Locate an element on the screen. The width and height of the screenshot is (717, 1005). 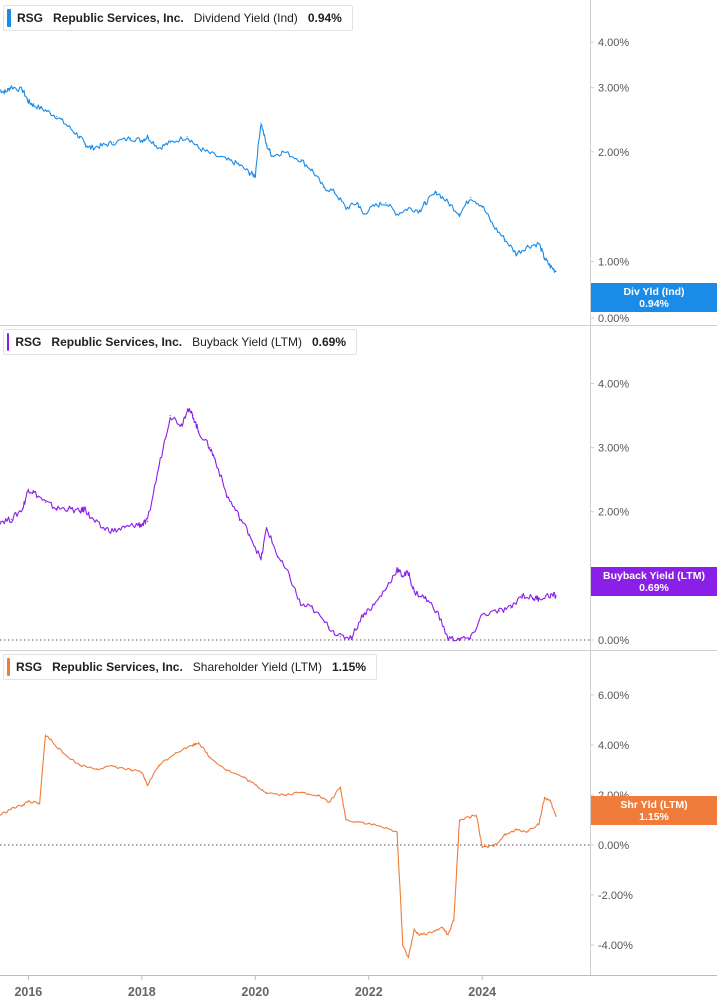
badge-label: Shr Yld (LTM) is located at coordinates (654, 804).